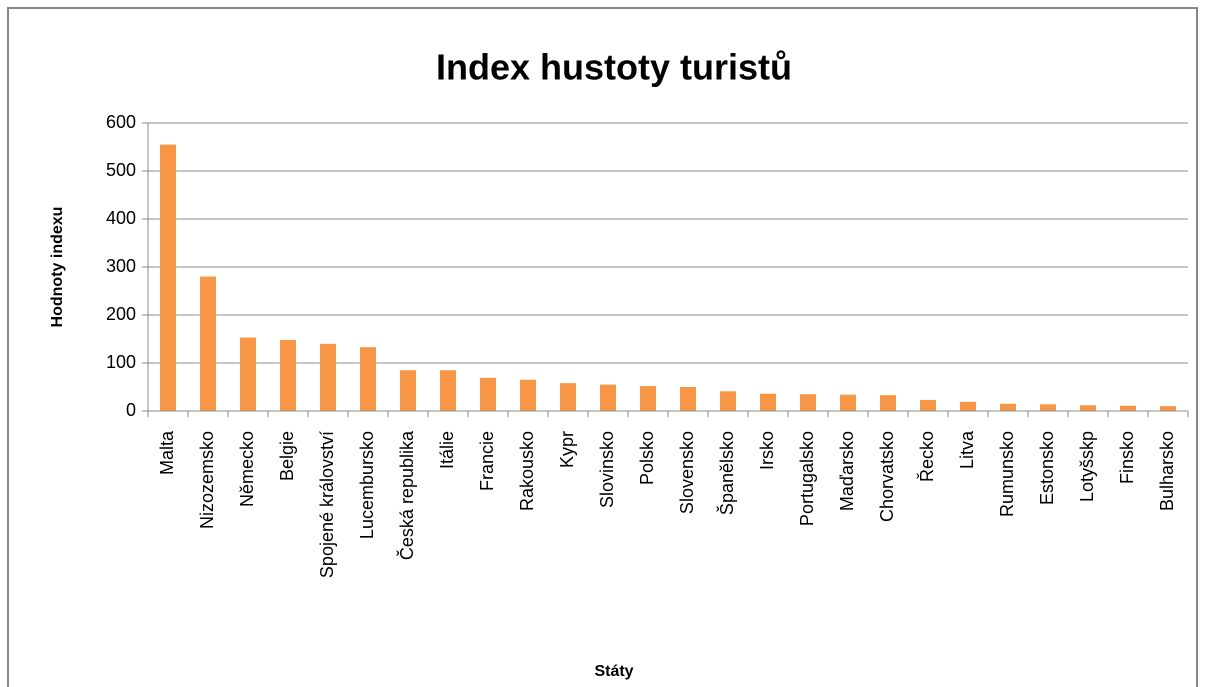  I want to click on x-tick-label: Chorvatsko, so click(887, 476).